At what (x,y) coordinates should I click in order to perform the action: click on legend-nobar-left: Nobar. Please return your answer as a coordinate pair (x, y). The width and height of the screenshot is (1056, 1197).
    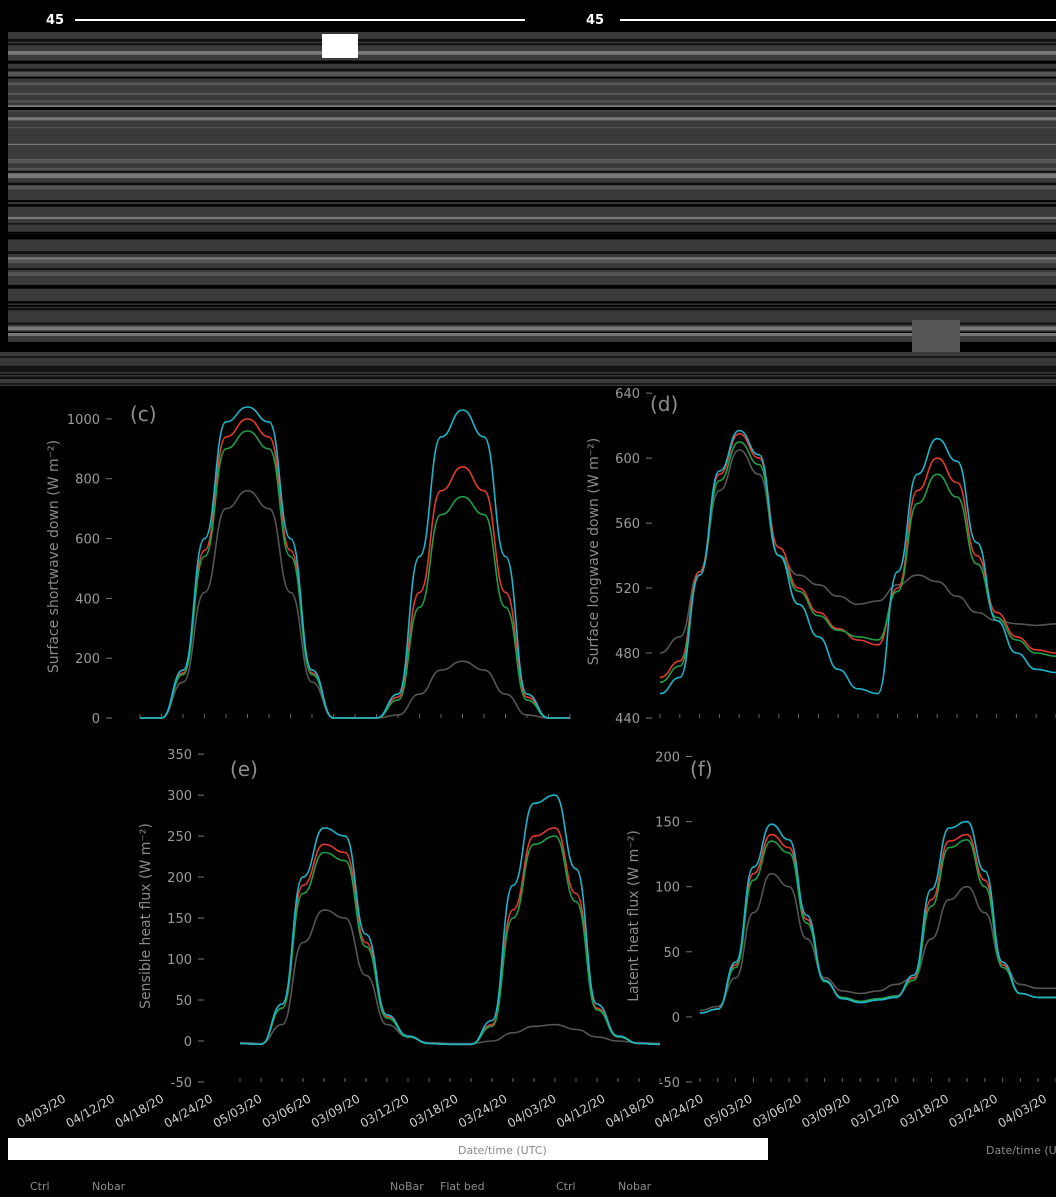
    Looking at the image, I should click on (109, 1186).